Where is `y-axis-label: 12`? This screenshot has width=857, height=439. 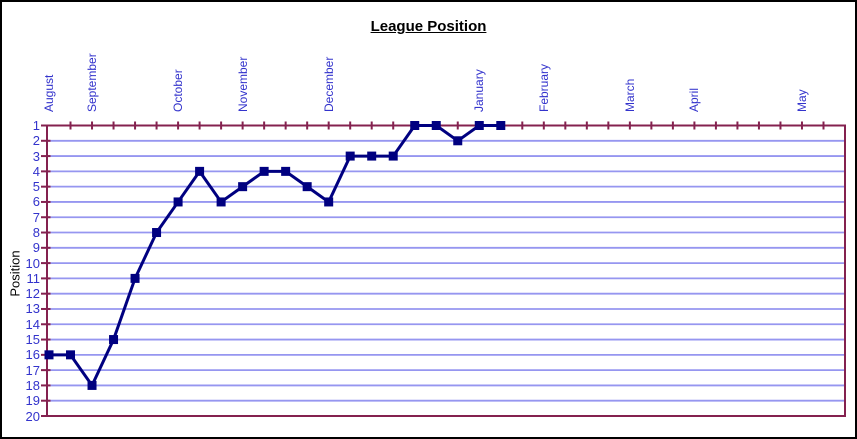
y-axis-label: 12 is located at coordinates (32, 294).